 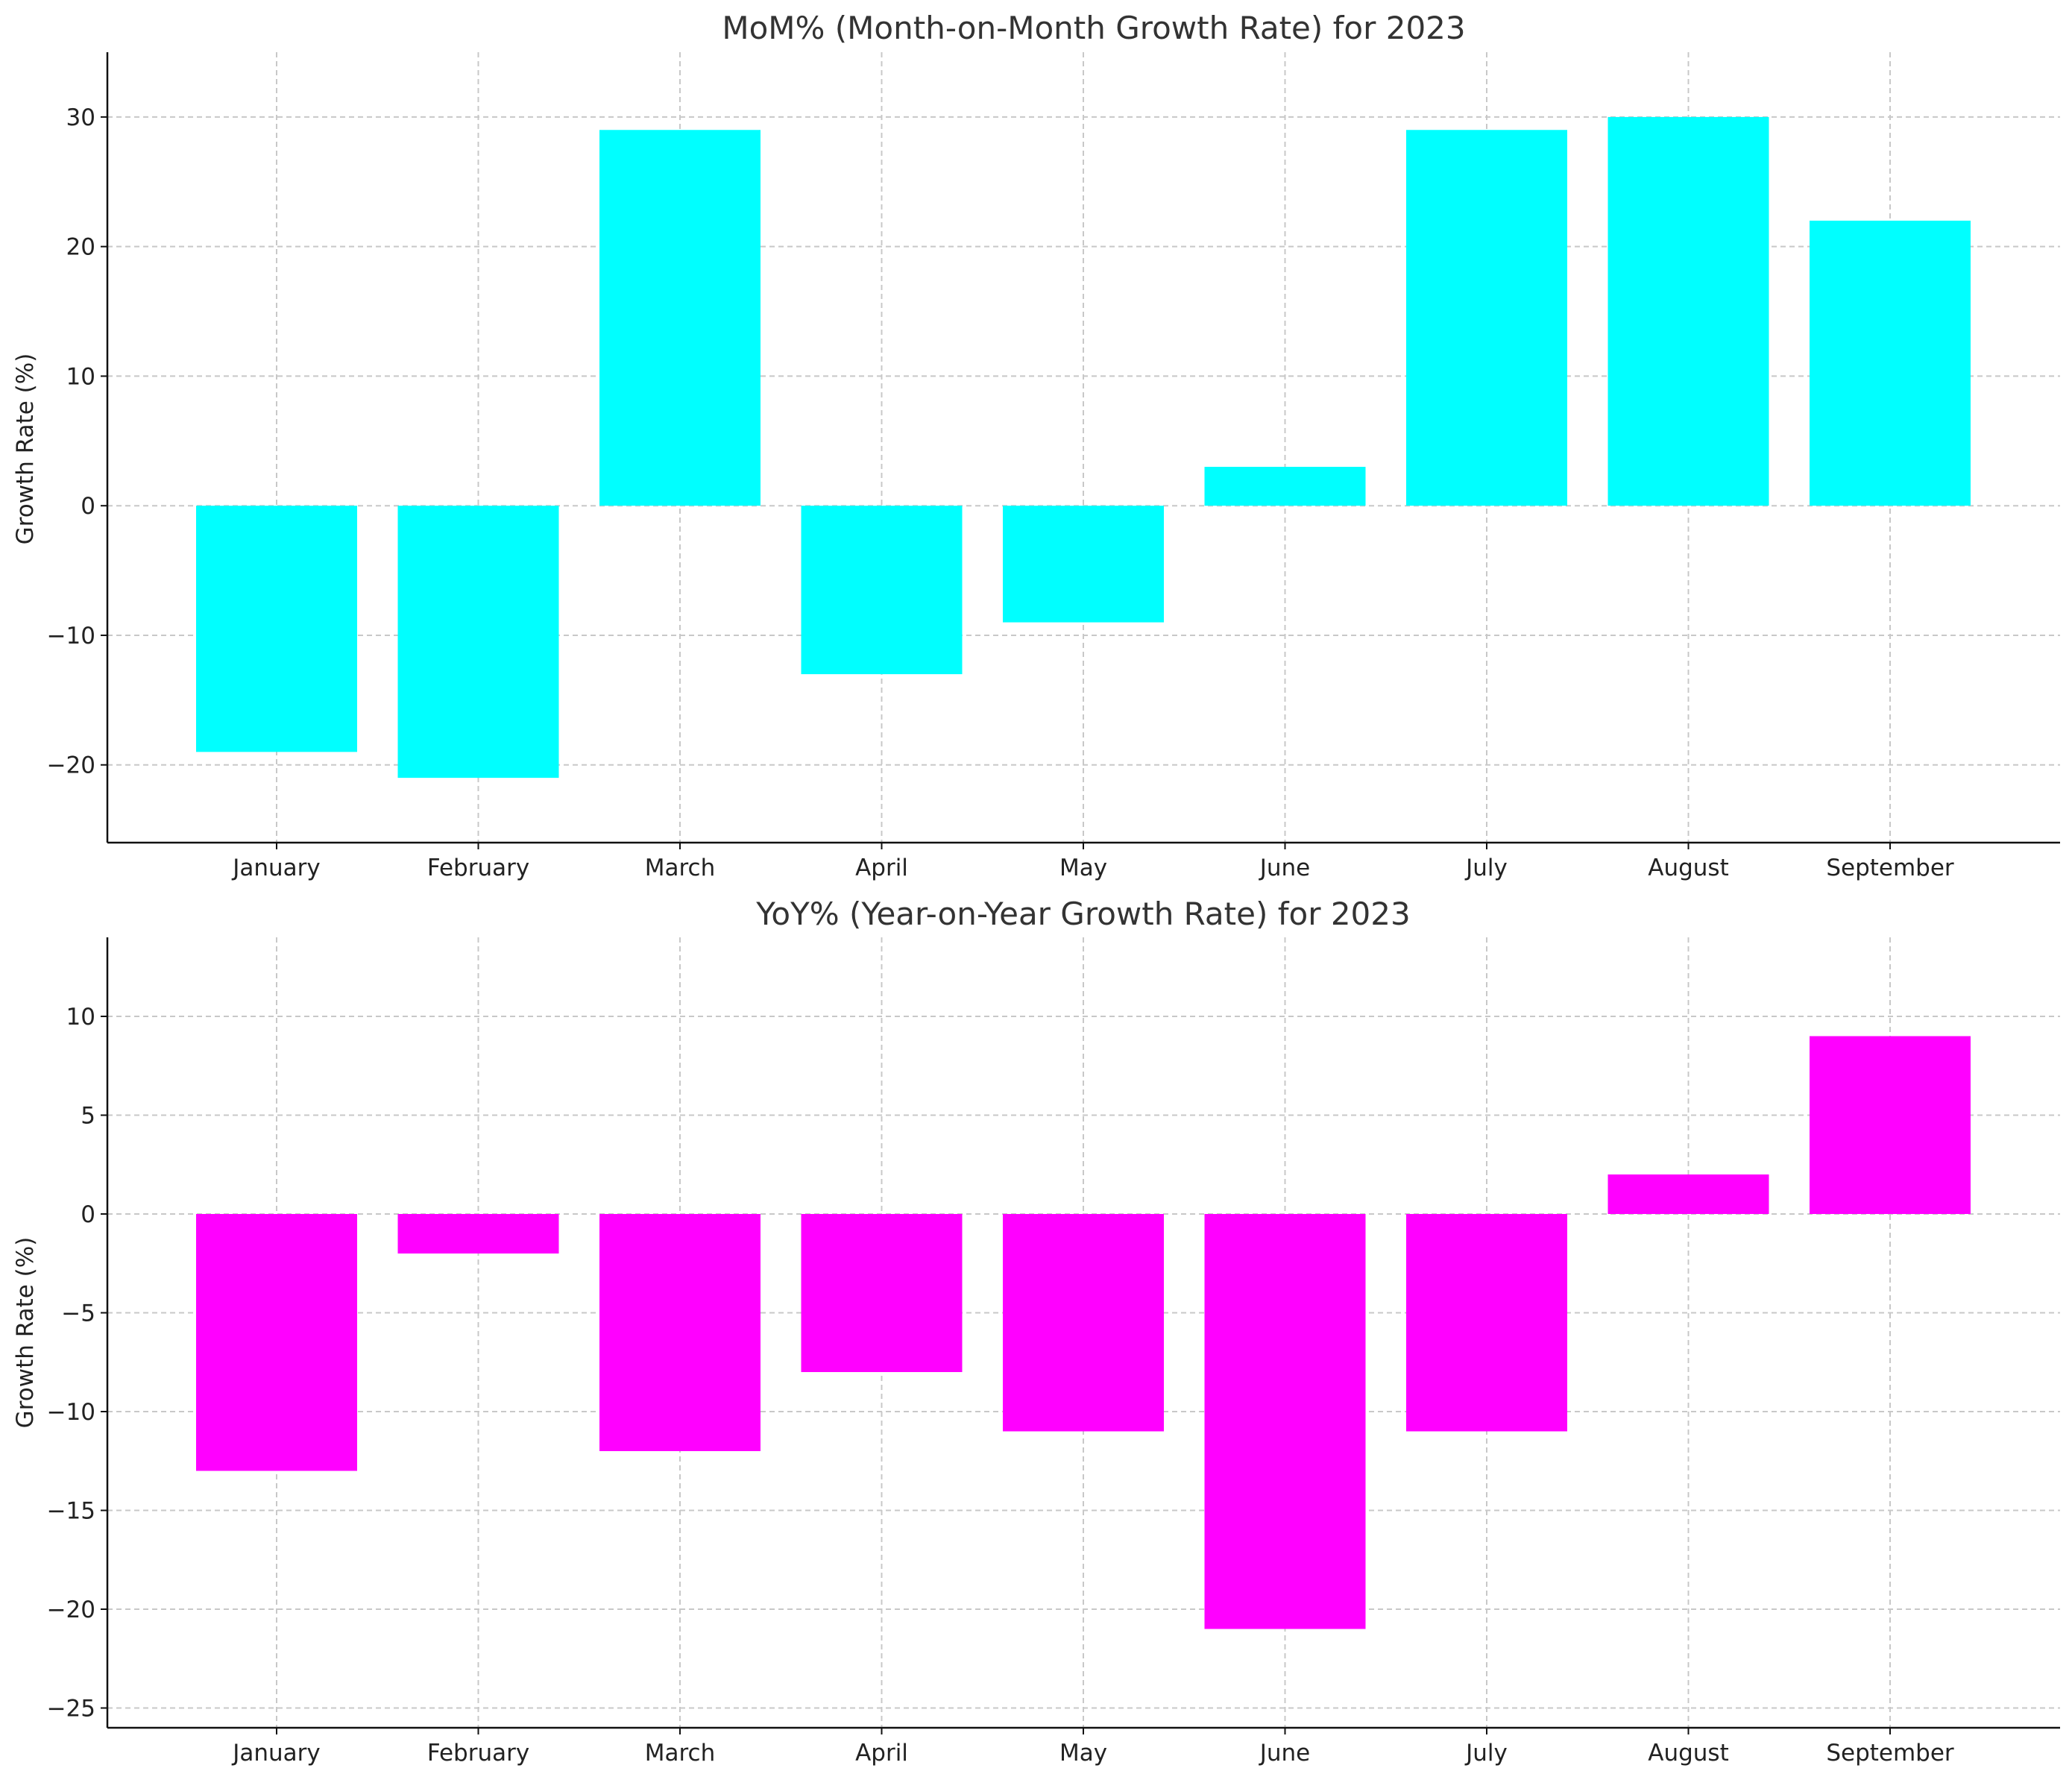 What do you see at coordinates (1083, 564) in the screenshot?
I see `mom-bar-may` at bounding box center [1083, 564].